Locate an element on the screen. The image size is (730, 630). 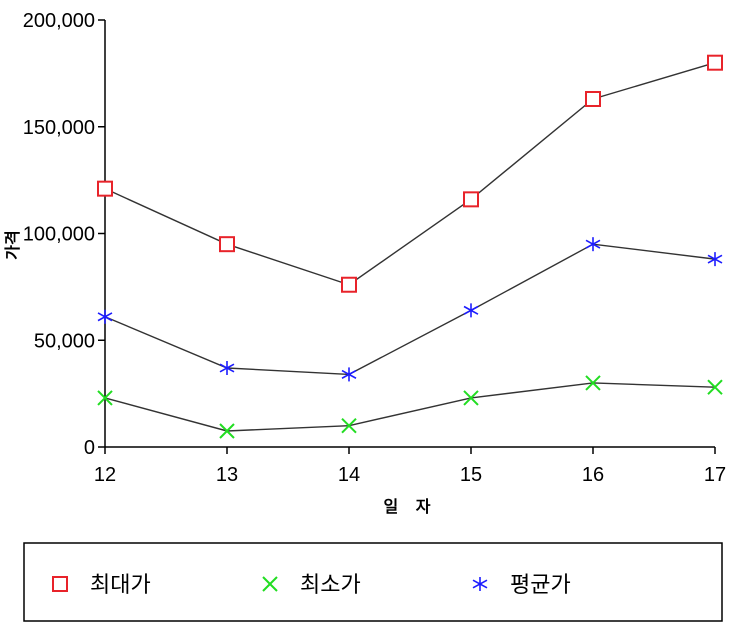
legend-label: 평균가 is located at coordinates (540, 585).